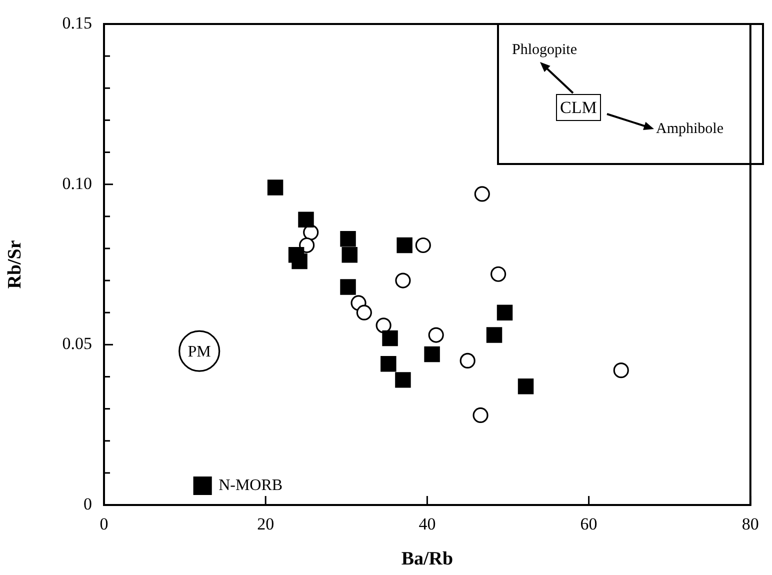 The height and width of the screenshot is (575, 772). I want to click on y-tick-label: 0.05, so click(77, 344).